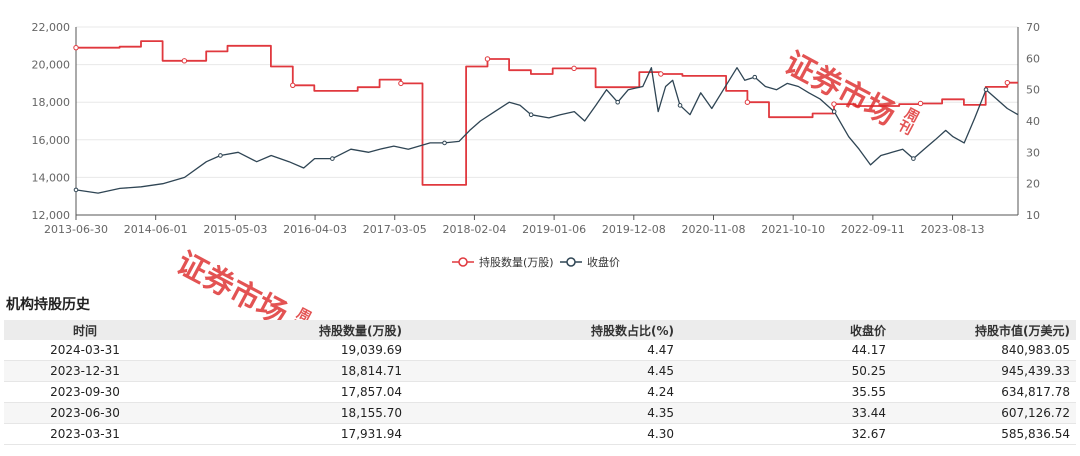 Image resolution: width=1080 pixels, height=456 pixels. Describe the element at coordinates (516, 262) in the screenshot. I see `legend-label: 持股数量(万股)` at that location.